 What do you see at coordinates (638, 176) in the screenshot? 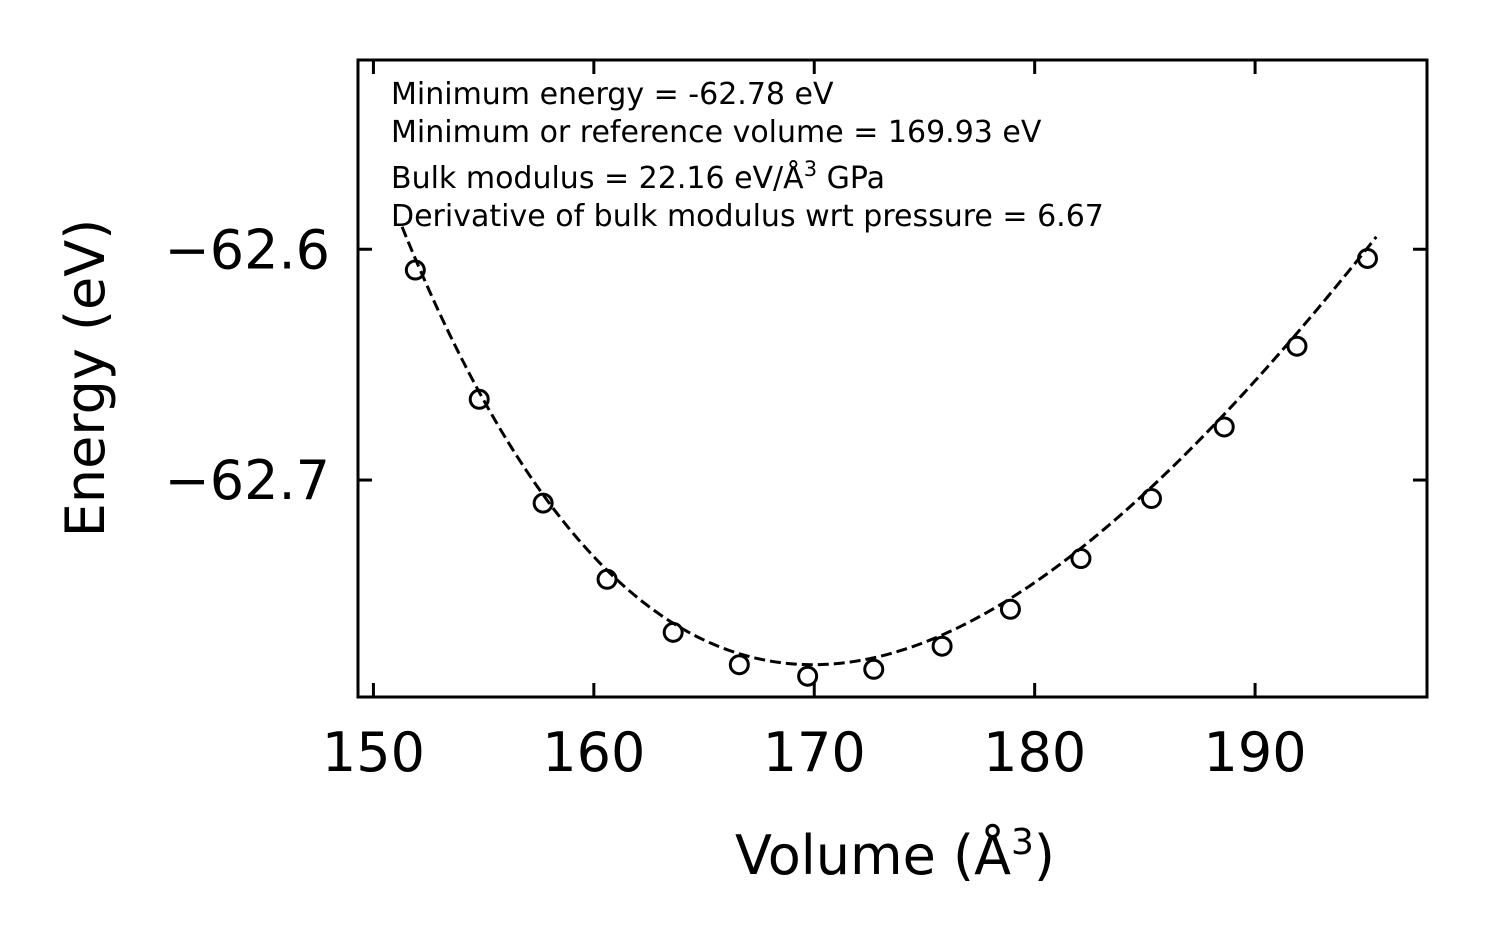
I see `annotation-bulk-modulus: Bulk modulus = 22.16 eV/Å3 GPa` at bounding box center [638, 176].